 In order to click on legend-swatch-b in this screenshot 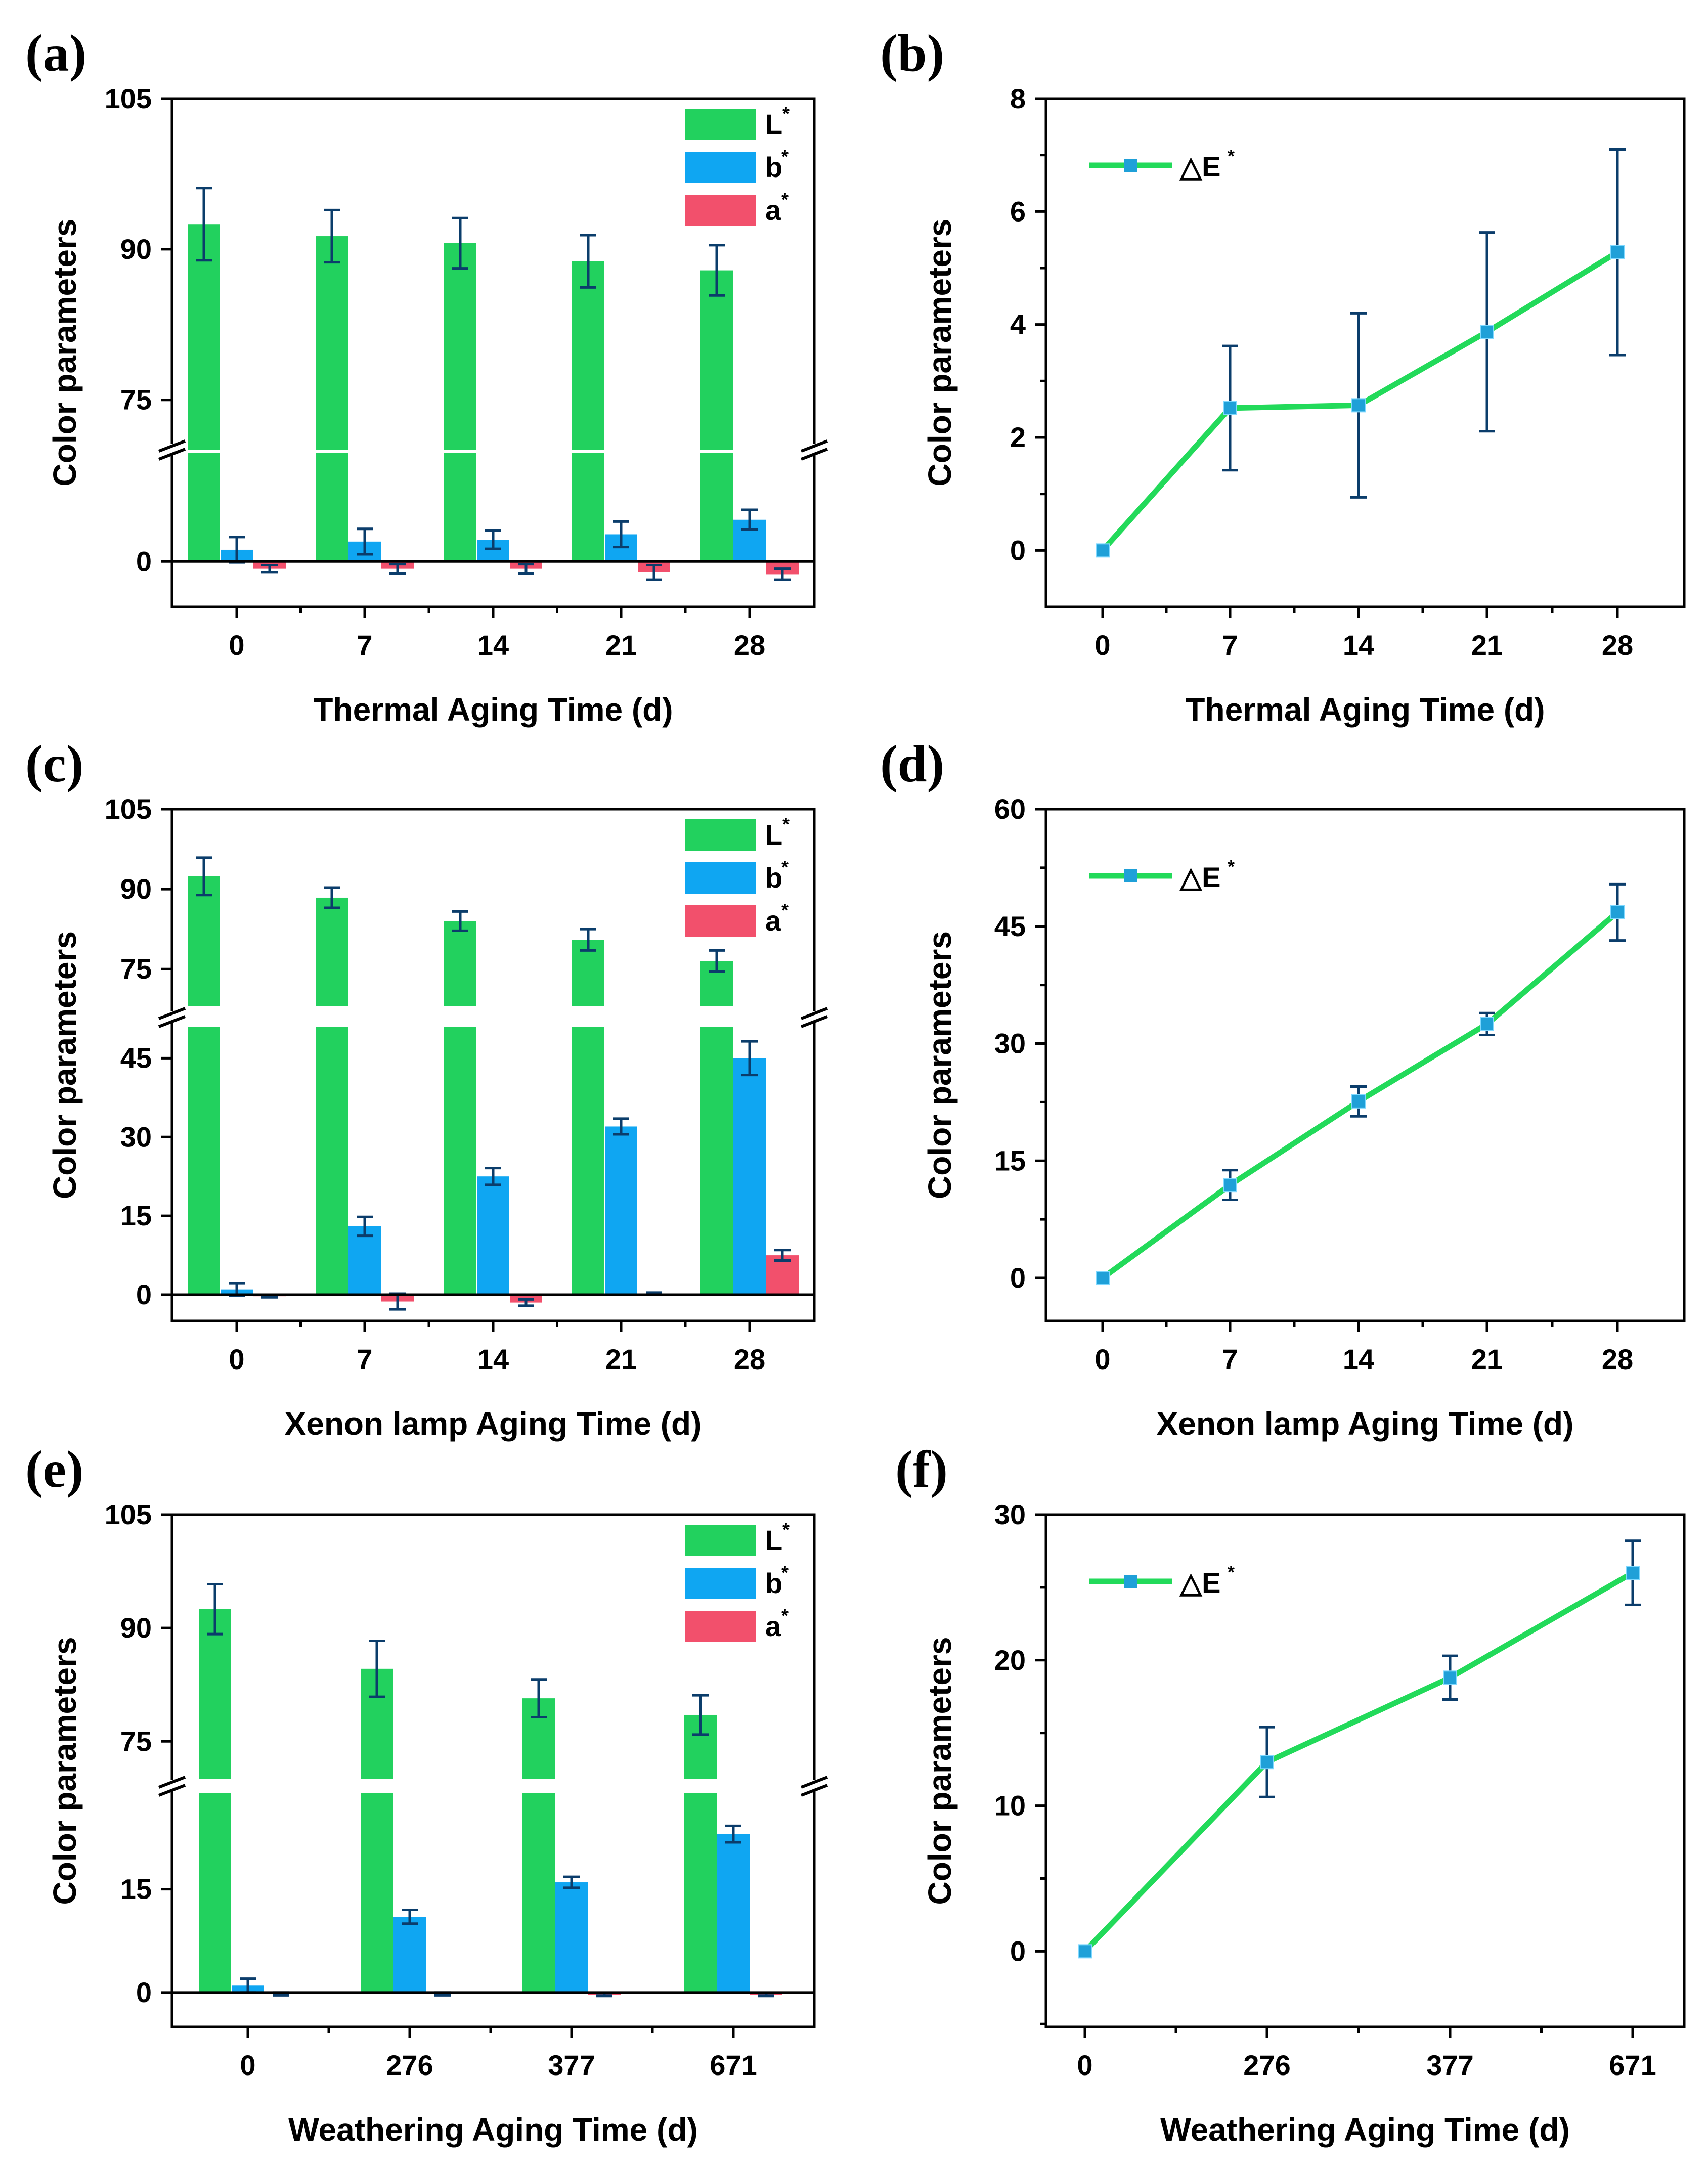, I will do `click(721, 168)`.